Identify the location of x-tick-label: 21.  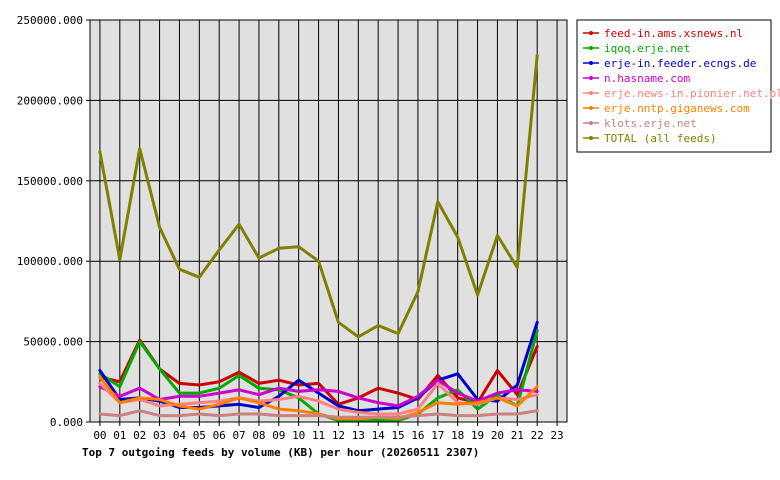
(517, 435).